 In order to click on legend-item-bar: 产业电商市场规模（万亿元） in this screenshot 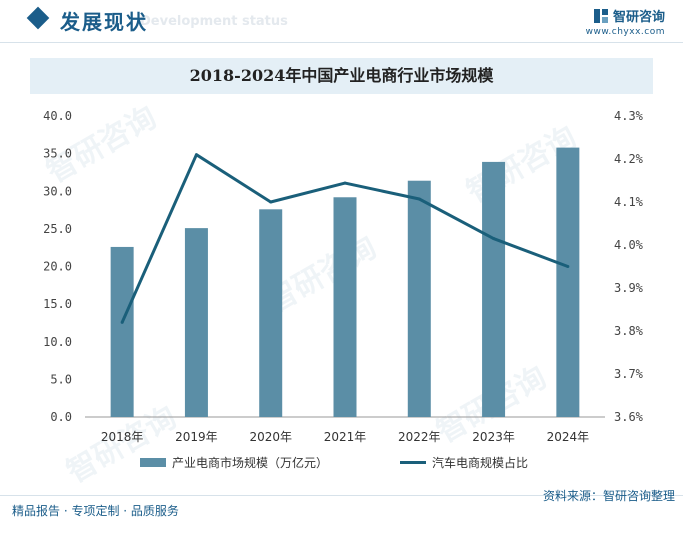, I will do `click(234, 462)`.